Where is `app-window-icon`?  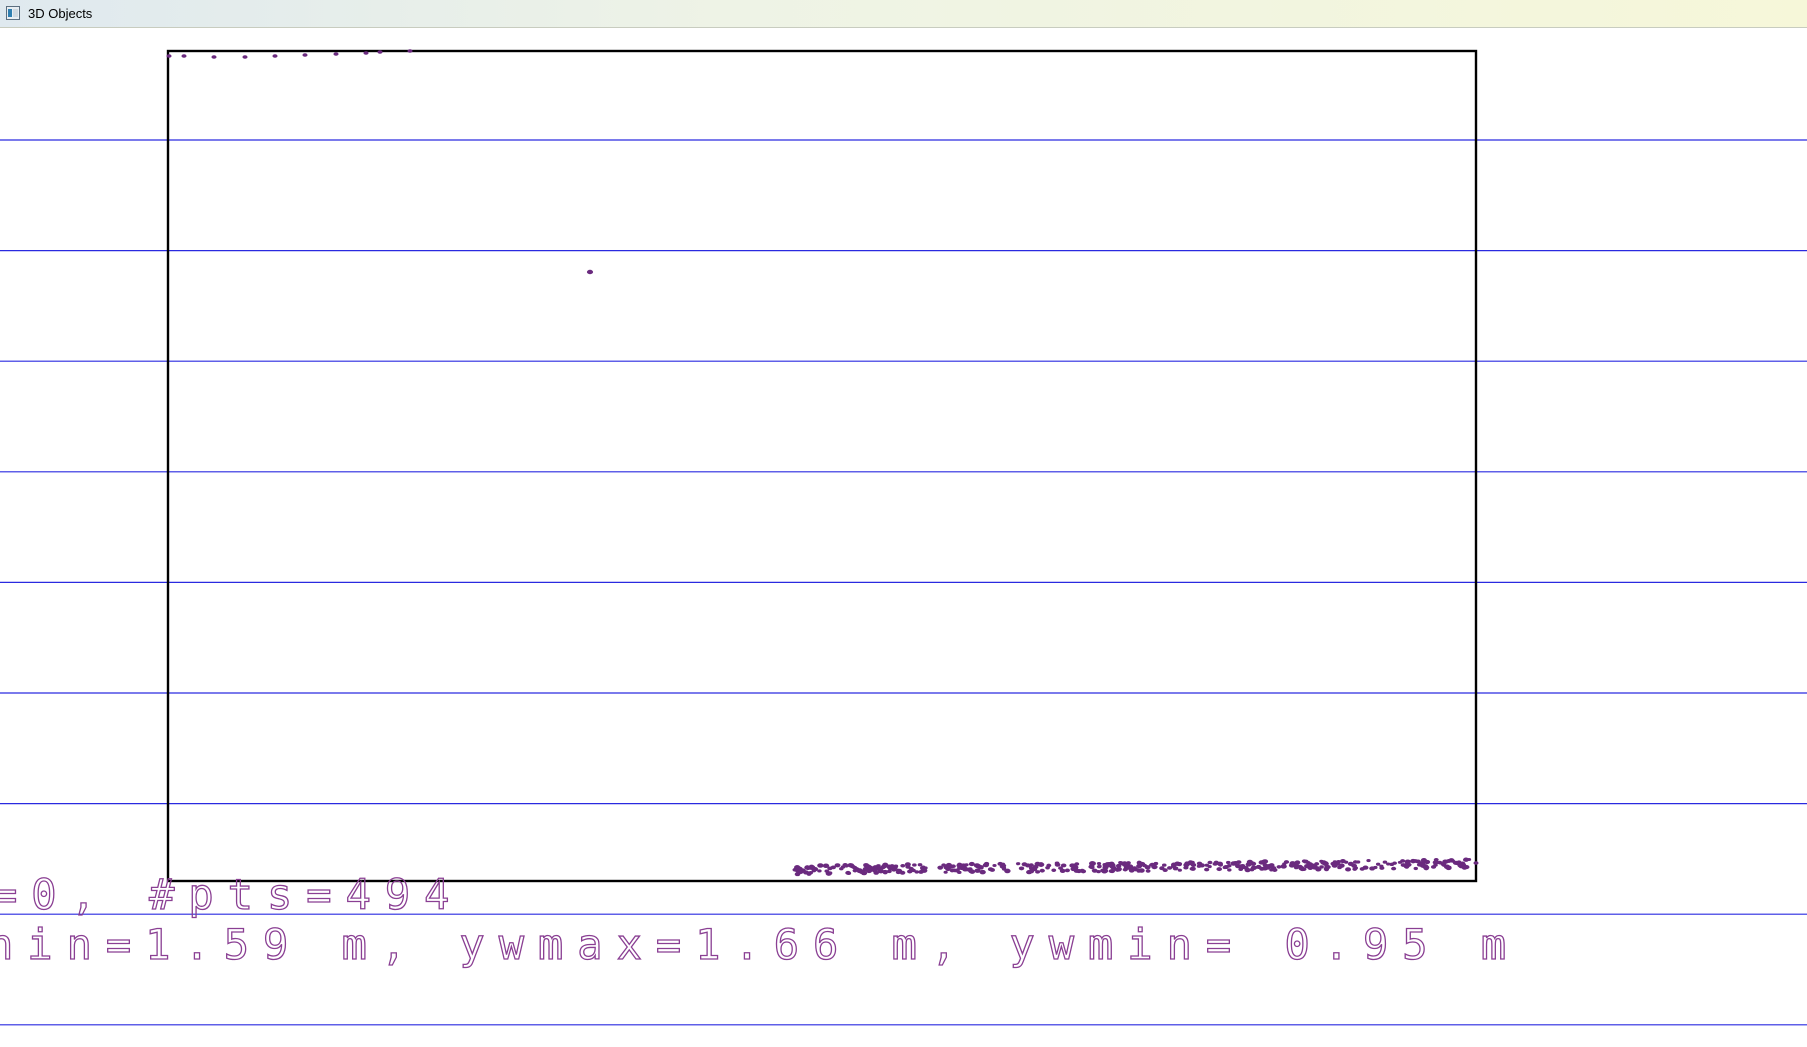
app-window-icon is located at coordinates (13, 13).